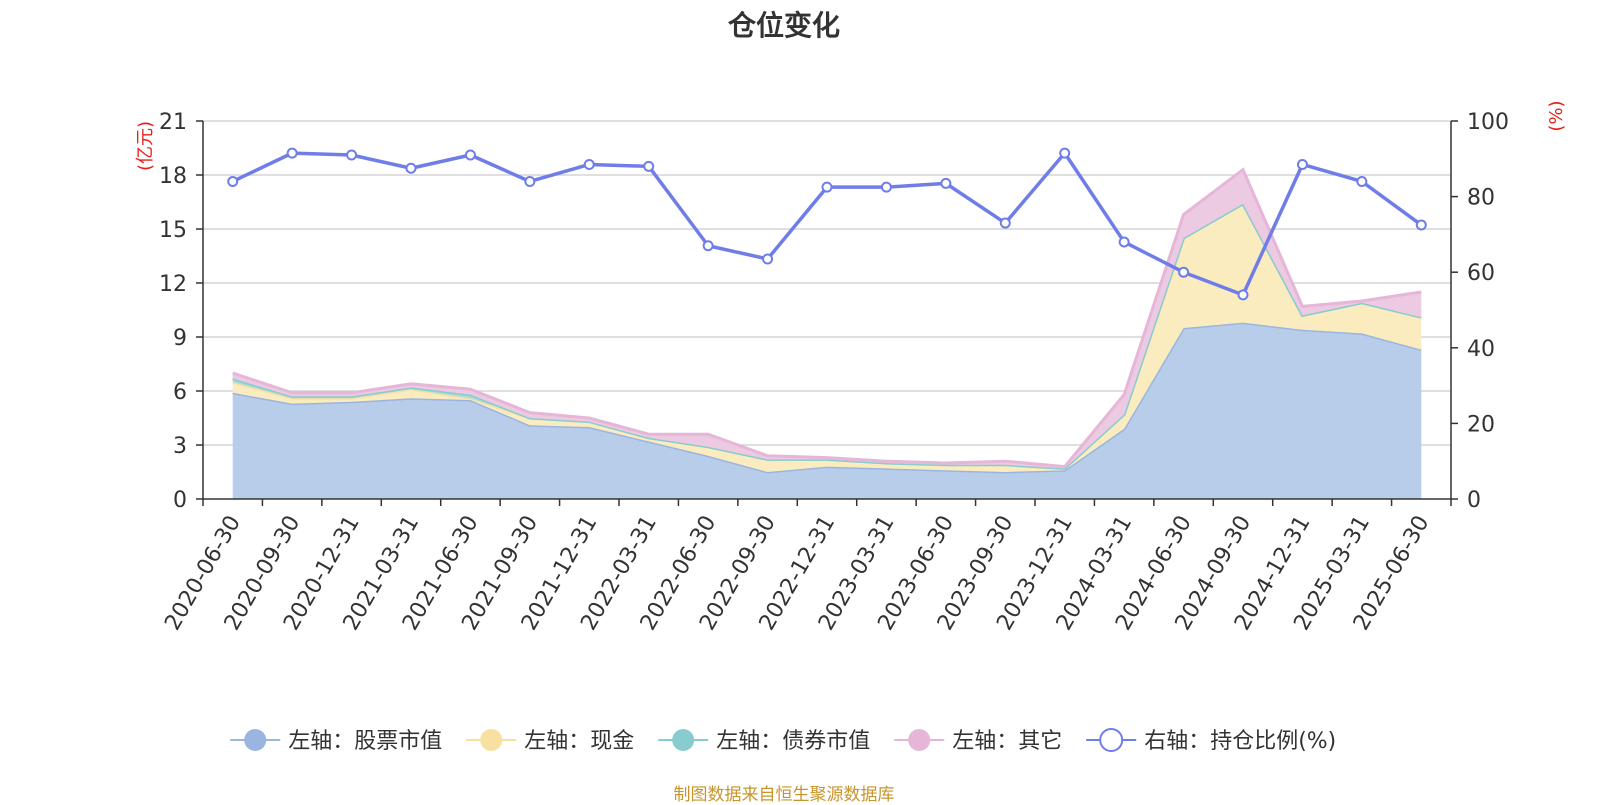 Image resolution: width=1600 pixels, height=805 pixels. What do you see at coordinates (180, 338) in the screenshot?
I see `left-tick-label: 9` at bounding box center [180, 338].